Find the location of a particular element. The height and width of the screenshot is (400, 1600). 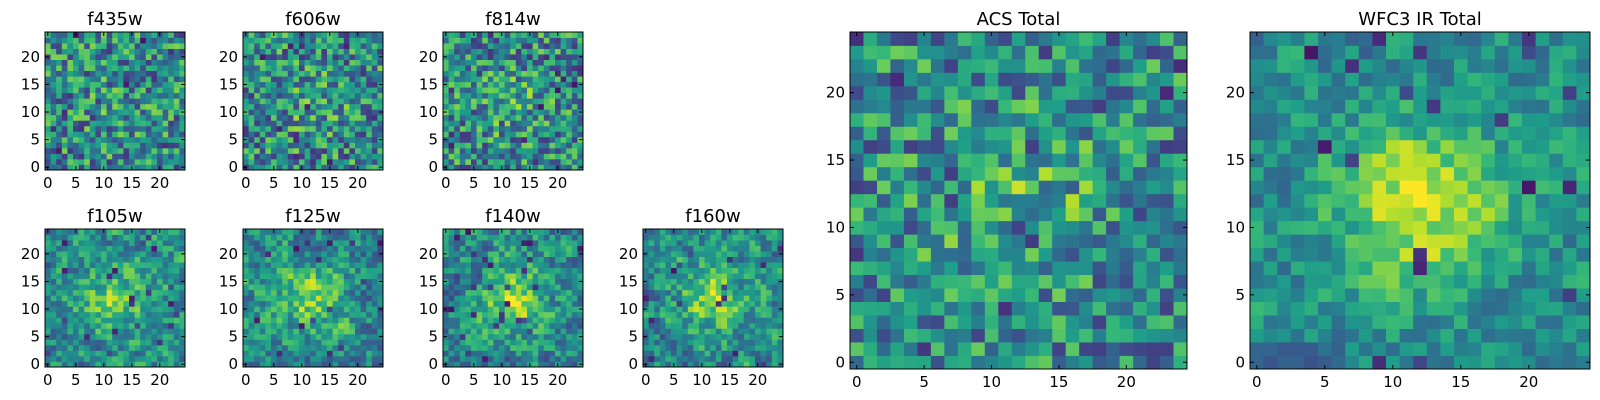

panel-title: f125w is located at coordinates (312, 216).